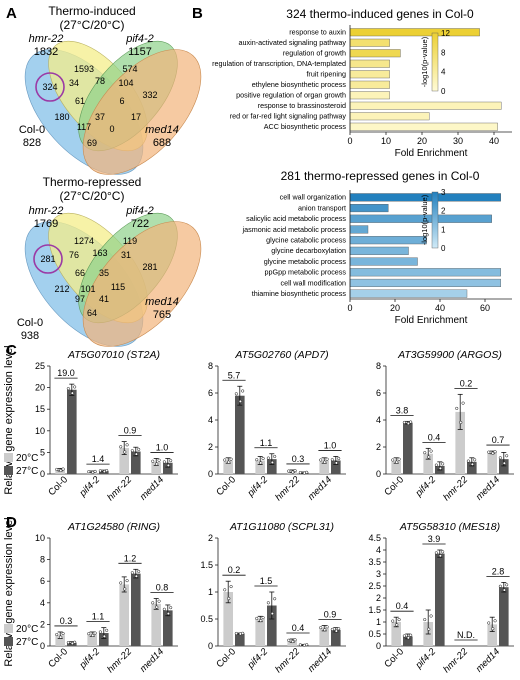 The image size is (520, 680). What do you see at coordinates (424, 61) in the screenshot?
I see `colorbar-label: -log10(p-value)` at bounding box center [424, 61].